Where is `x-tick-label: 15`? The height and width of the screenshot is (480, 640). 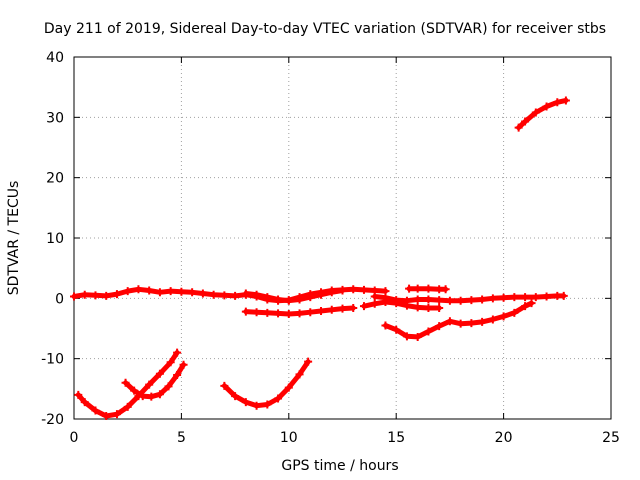
x-tick-label: 15 is located at coordinates (396, 438).